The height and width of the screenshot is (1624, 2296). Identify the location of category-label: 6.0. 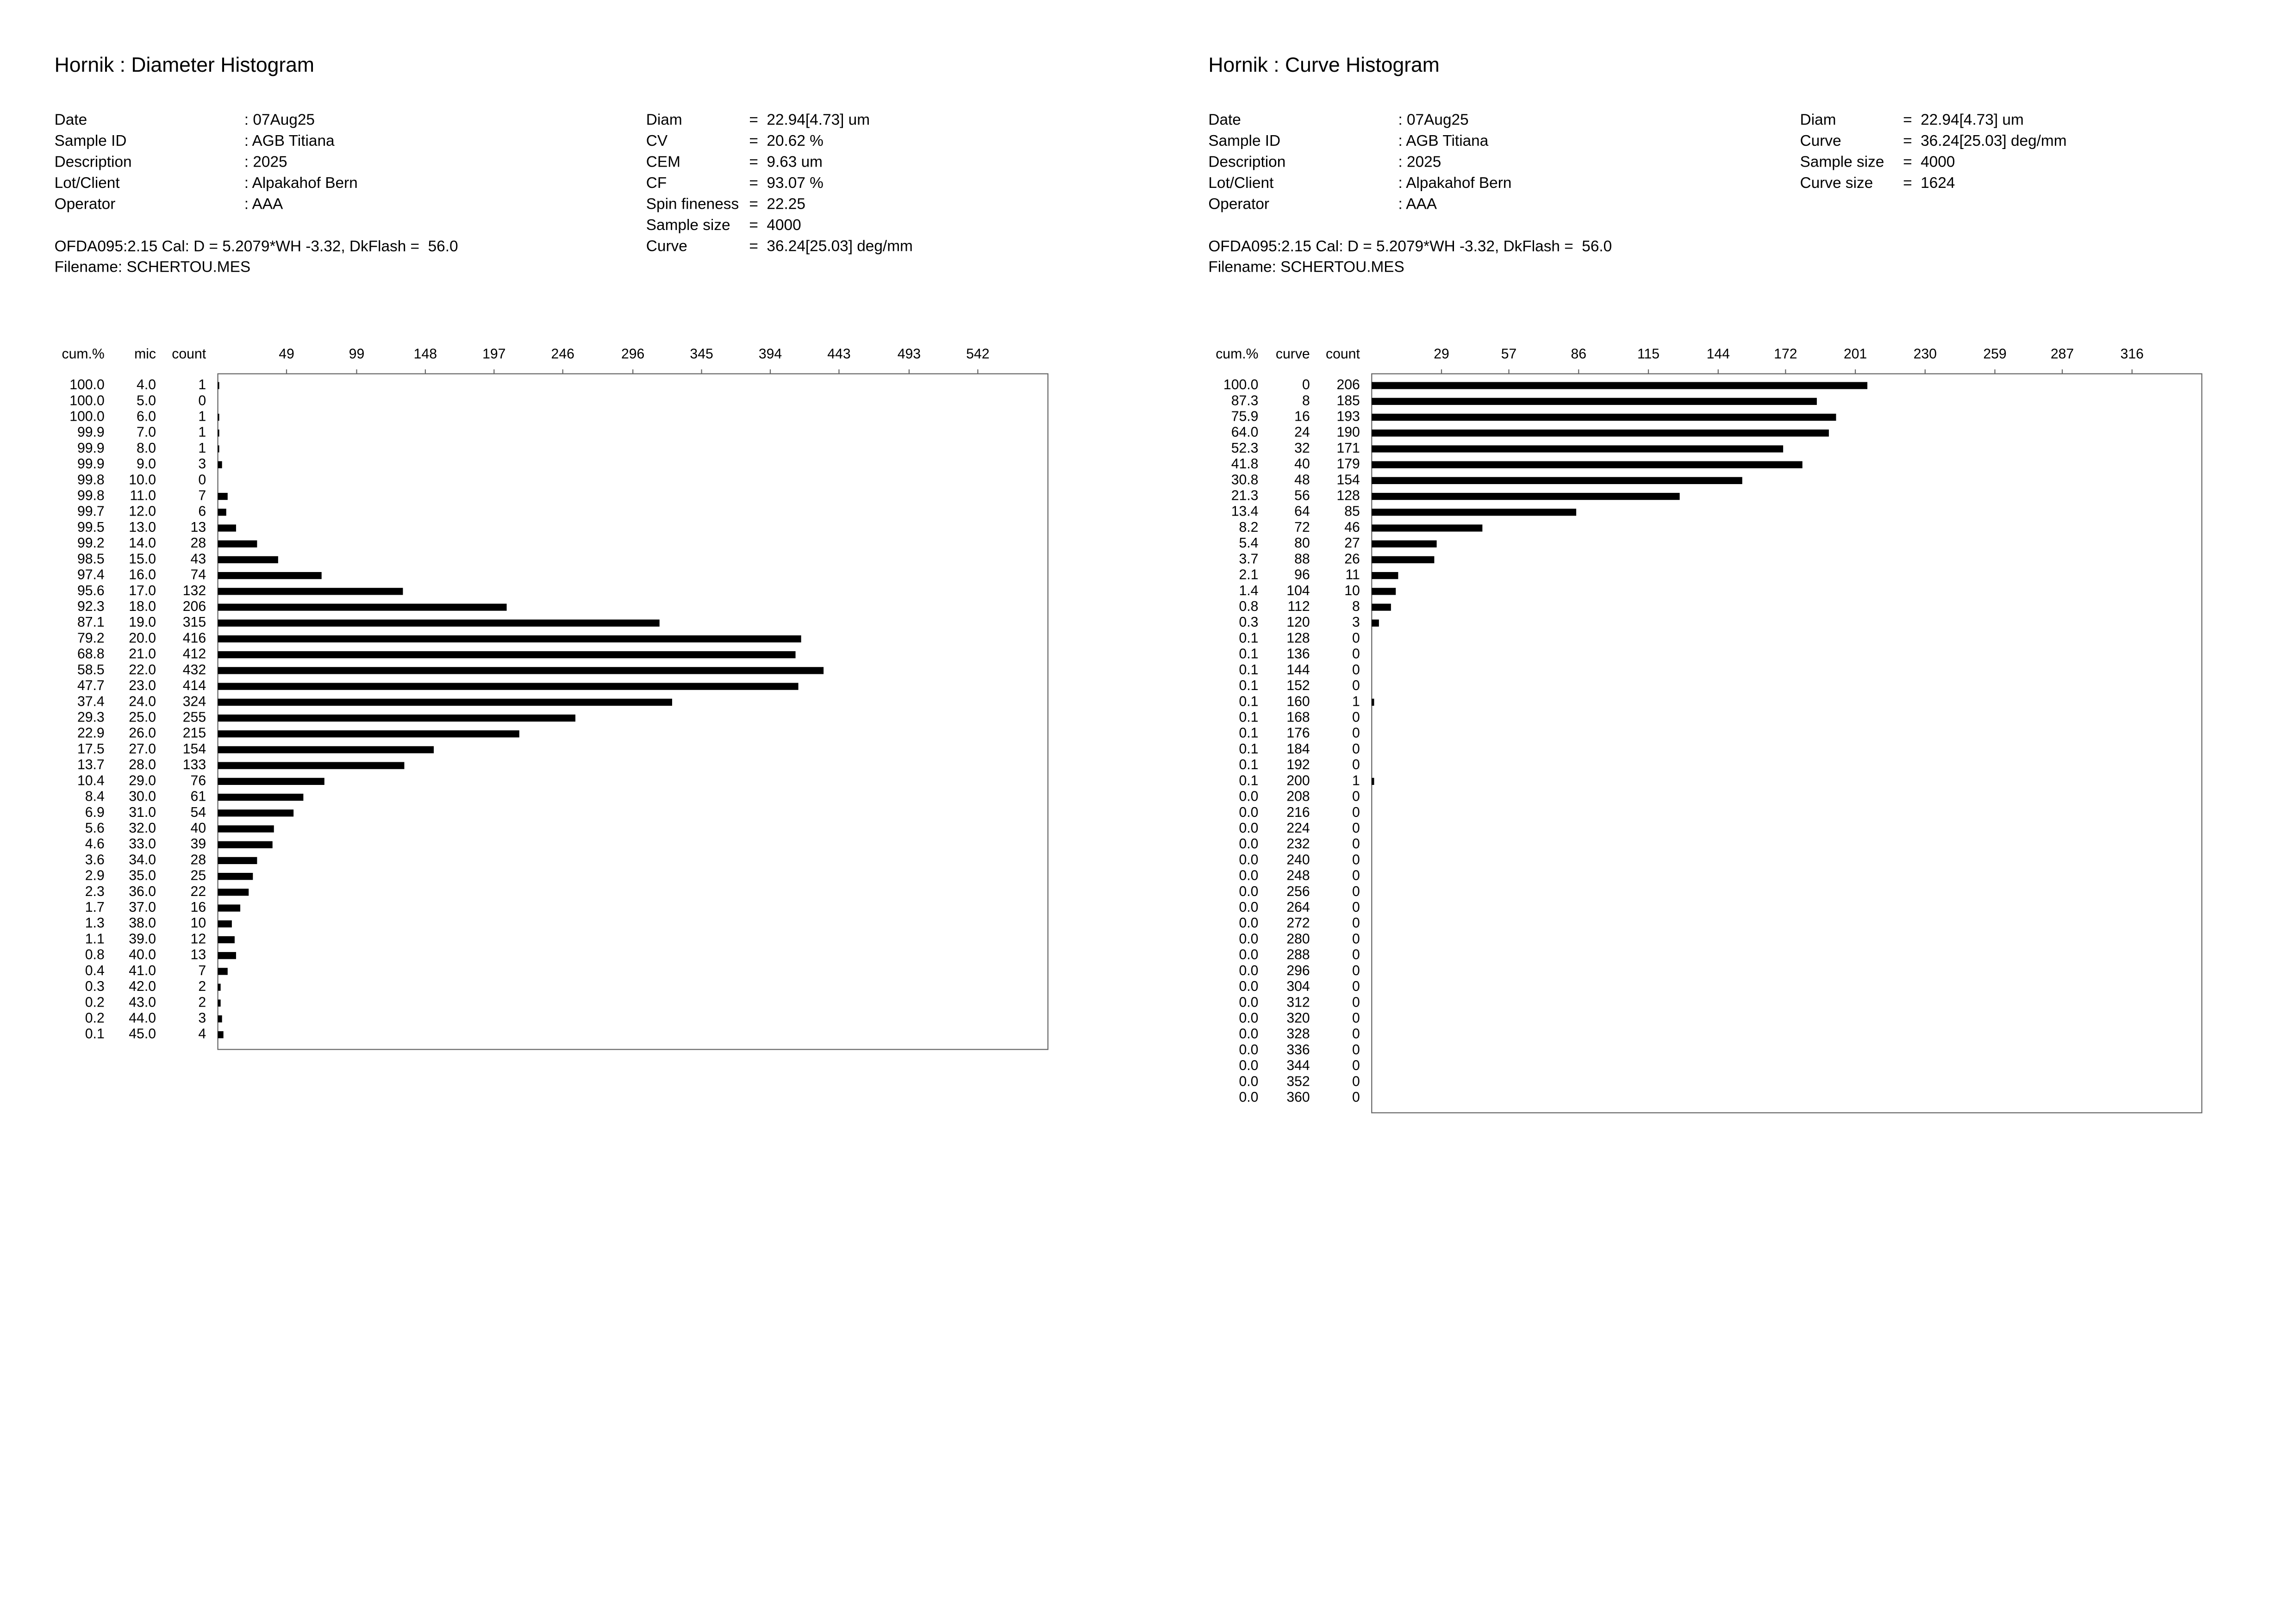
(146, 416).